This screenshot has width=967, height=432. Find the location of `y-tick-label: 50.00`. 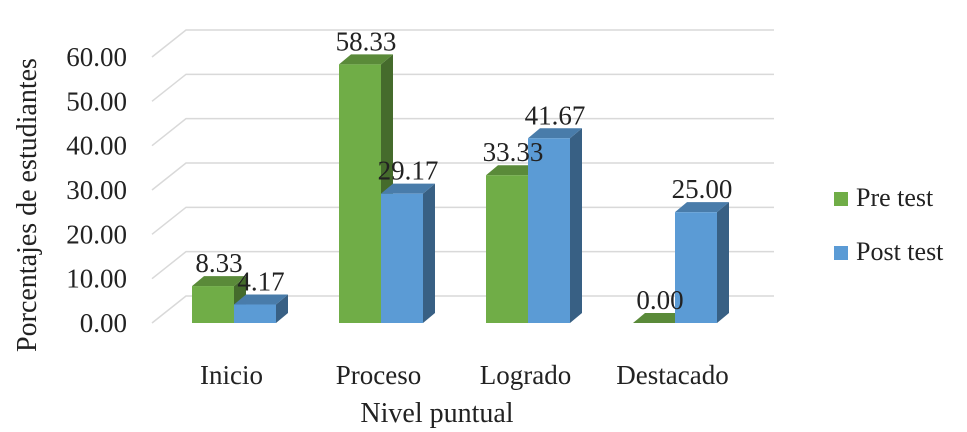

y-tick-label: 50.00 is located at coordinates (96, 101).